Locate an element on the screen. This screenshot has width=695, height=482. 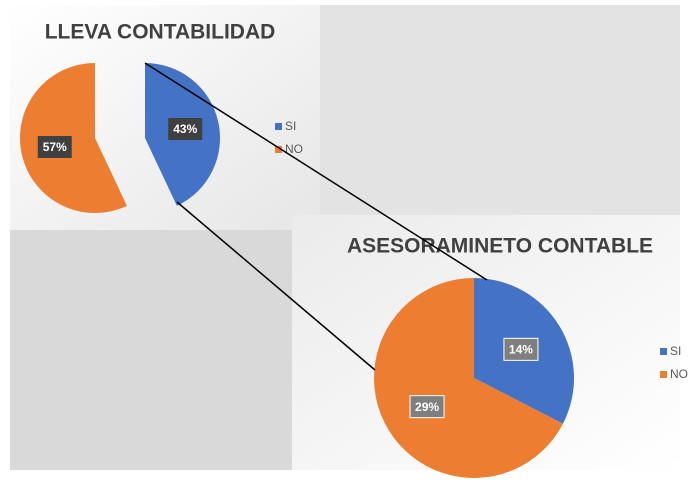
connector-line is located at coordinates (276, 286).